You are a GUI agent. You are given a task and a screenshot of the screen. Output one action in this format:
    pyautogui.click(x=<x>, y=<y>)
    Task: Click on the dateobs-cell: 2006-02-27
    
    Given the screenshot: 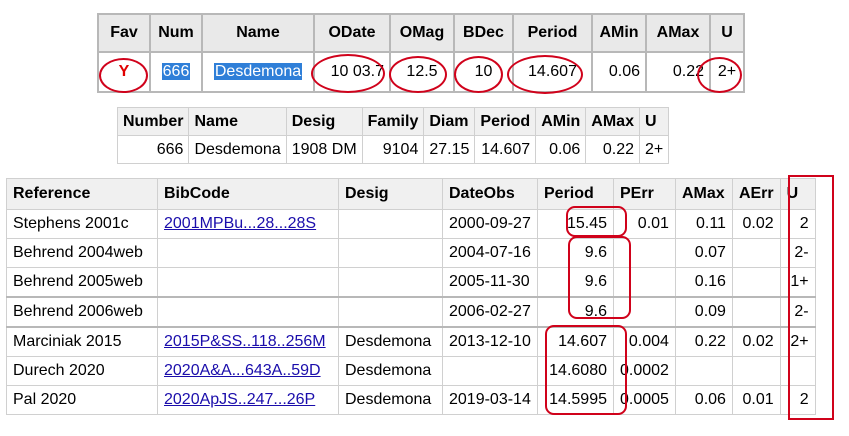 What is the action you would take?
    pyautogui.click(x=490, y=312)
    